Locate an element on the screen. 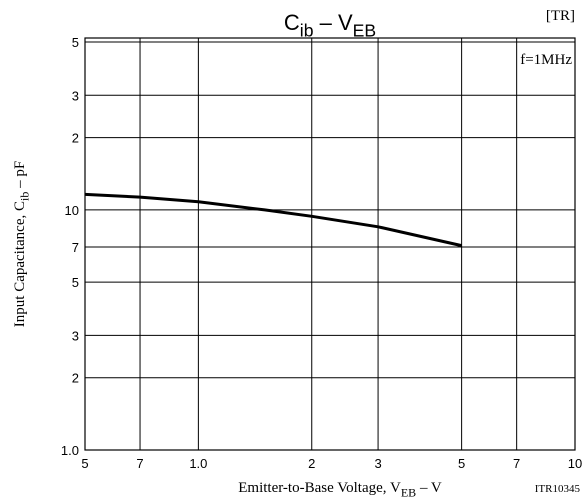 The height and width of the screenshot is (499, 587). x-axis-label-part: – V is located at coordinates (429, 488).